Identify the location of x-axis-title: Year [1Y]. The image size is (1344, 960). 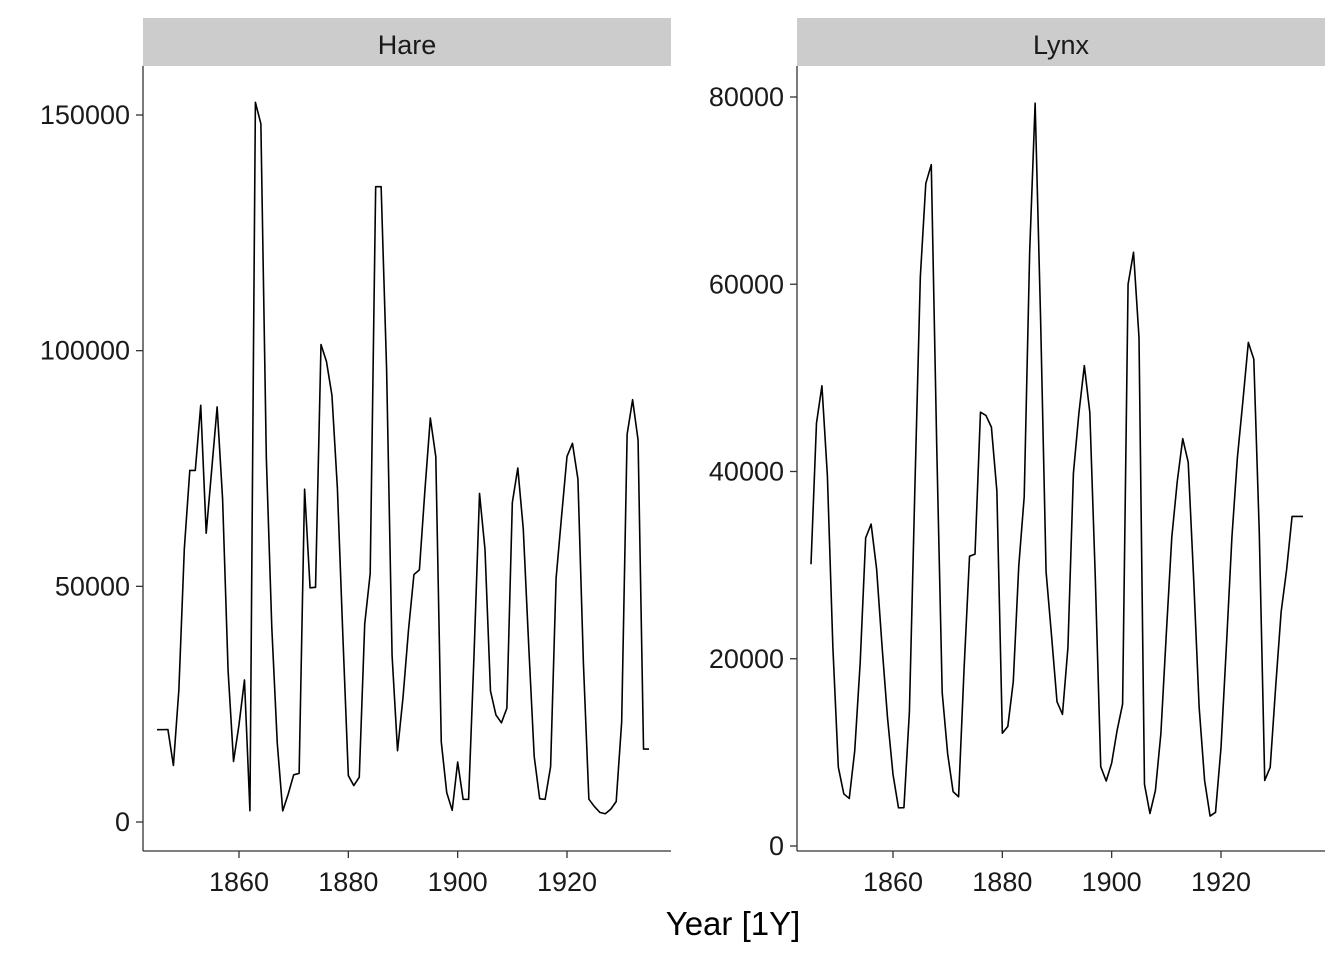
(733, 923).